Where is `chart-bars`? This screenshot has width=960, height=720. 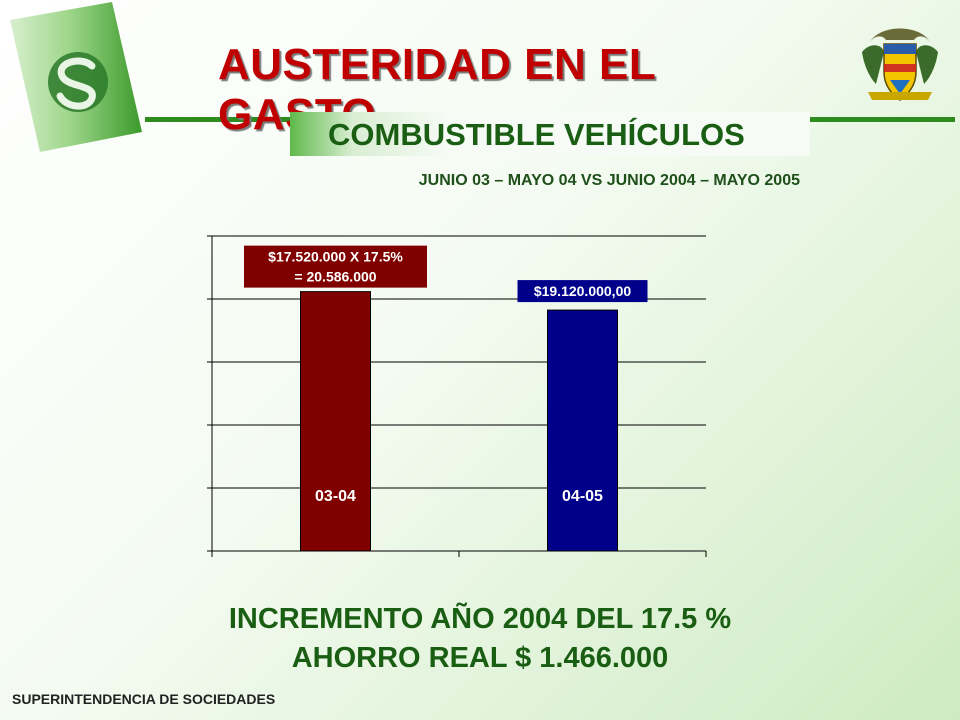
chart-bars is located at coordinates (459, 421).